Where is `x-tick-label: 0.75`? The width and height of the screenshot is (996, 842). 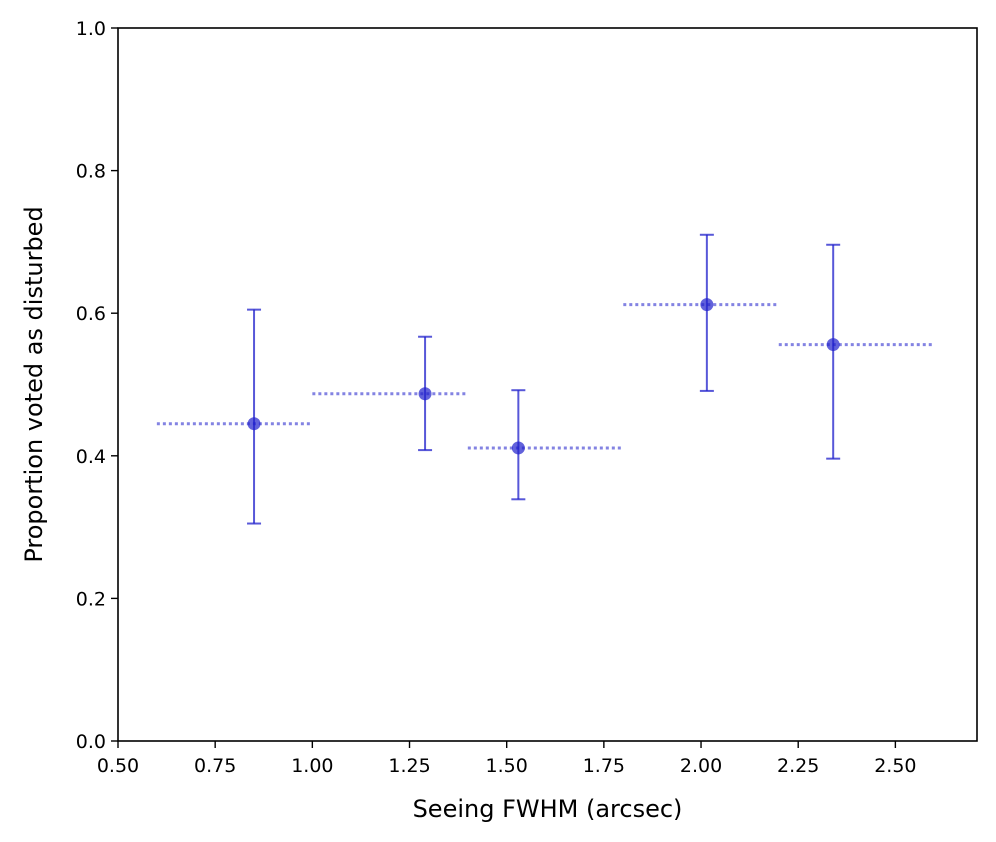 x-tick-label: 0.75 is located at coordinates (215, 766).